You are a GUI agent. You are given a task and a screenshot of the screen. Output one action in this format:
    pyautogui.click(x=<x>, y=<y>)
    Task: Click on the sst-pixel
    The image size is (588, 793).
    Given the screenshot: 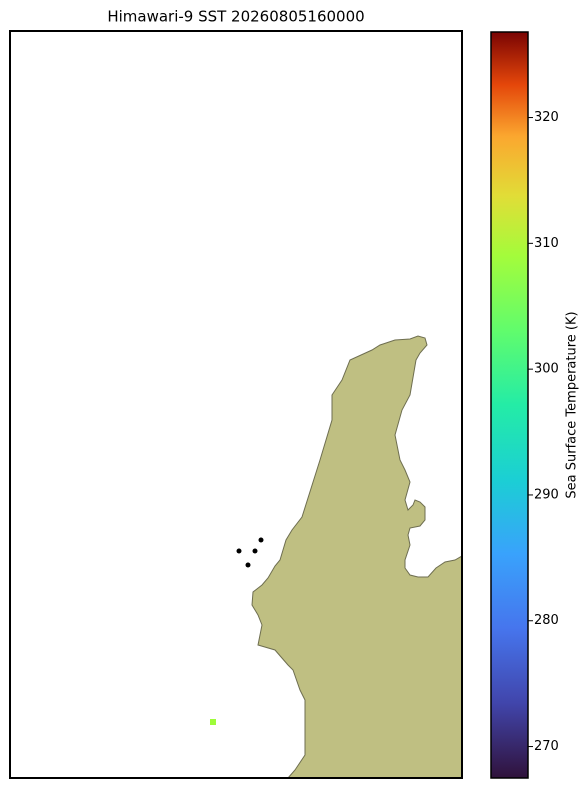 What is the action you would take?
    pyautogui.click(x=213, y=722)
    